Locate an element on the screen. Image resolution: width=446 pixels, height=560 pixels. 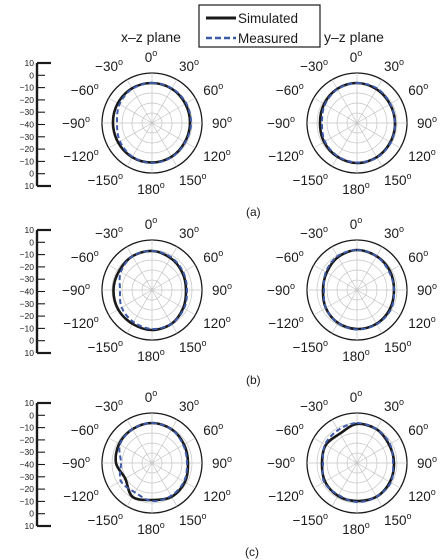
panel-label-b: (b) is located at coordinates (253, 380).